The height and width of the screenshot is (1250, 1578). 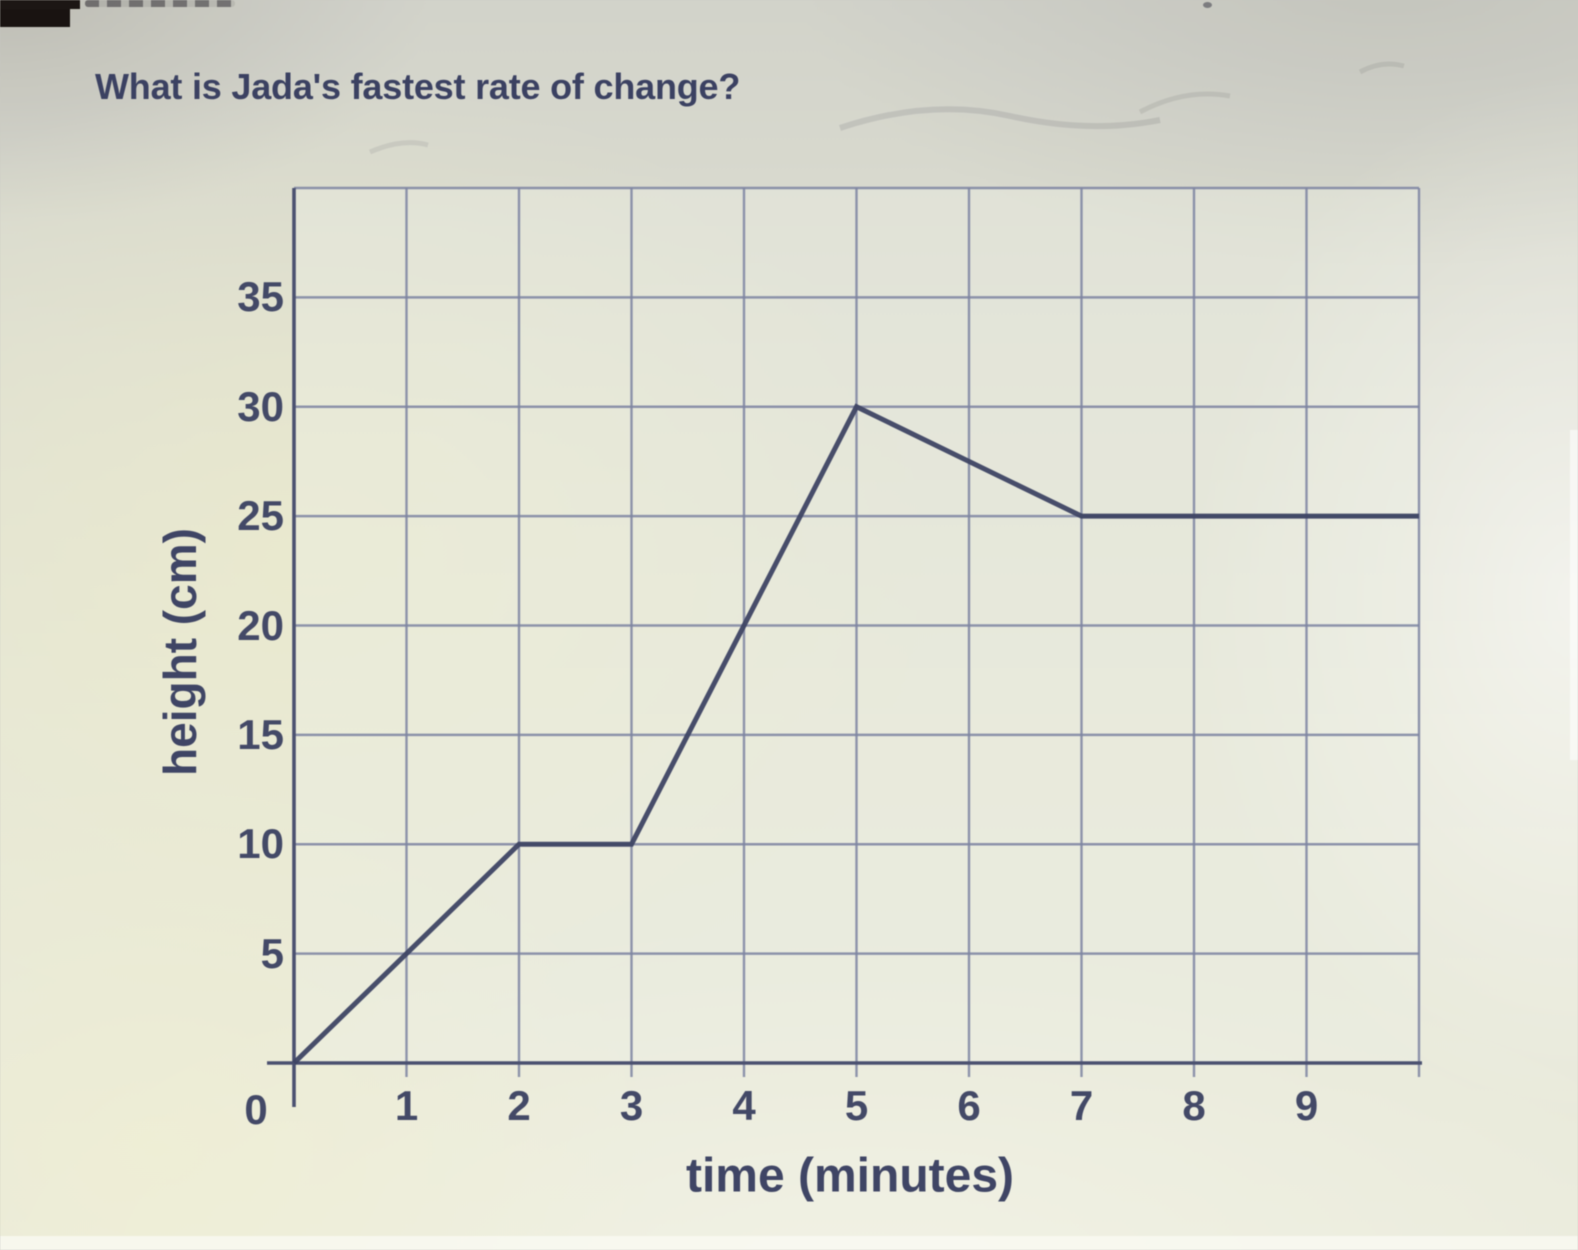 What do you see at coordinates (856, 1105) in the screenshot?
I see `x-tick-label: 5` at bounding box center [856, 1105].